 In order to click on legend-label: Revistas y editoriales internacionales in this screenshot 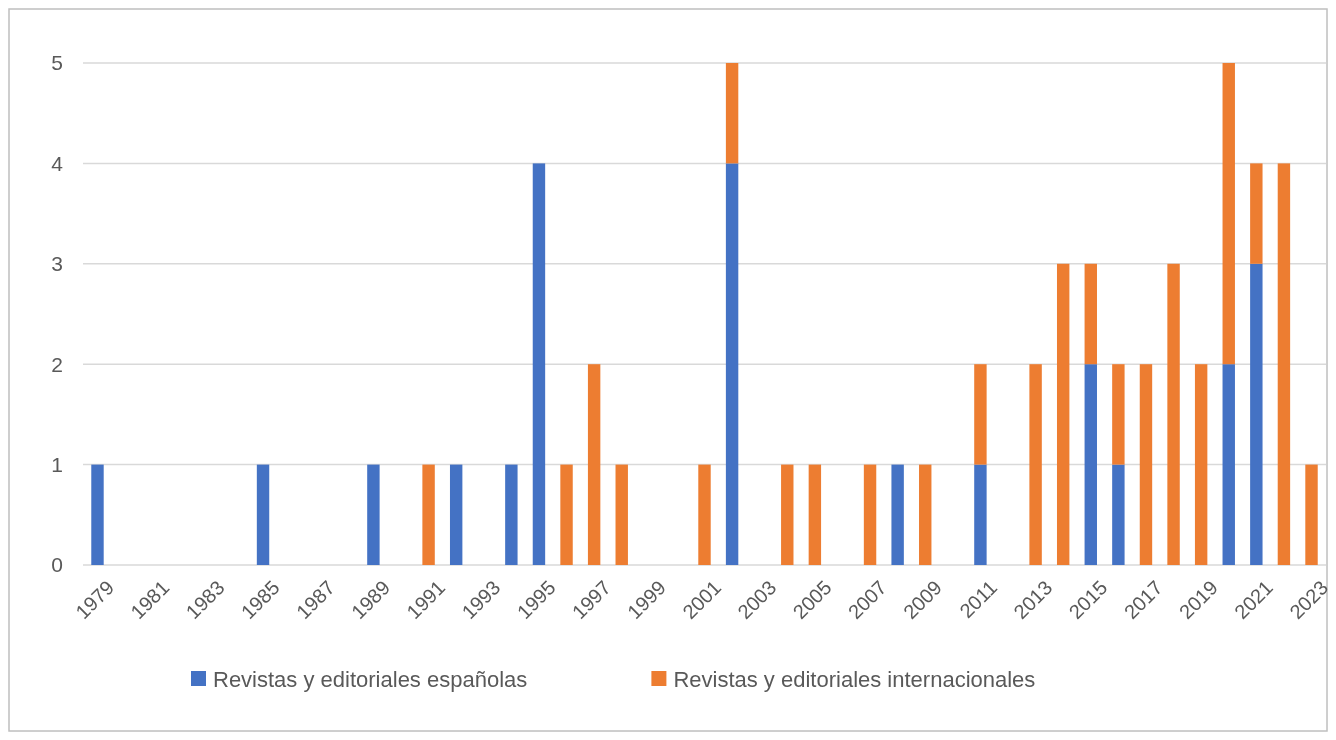, I will do `click(854, 679)`.